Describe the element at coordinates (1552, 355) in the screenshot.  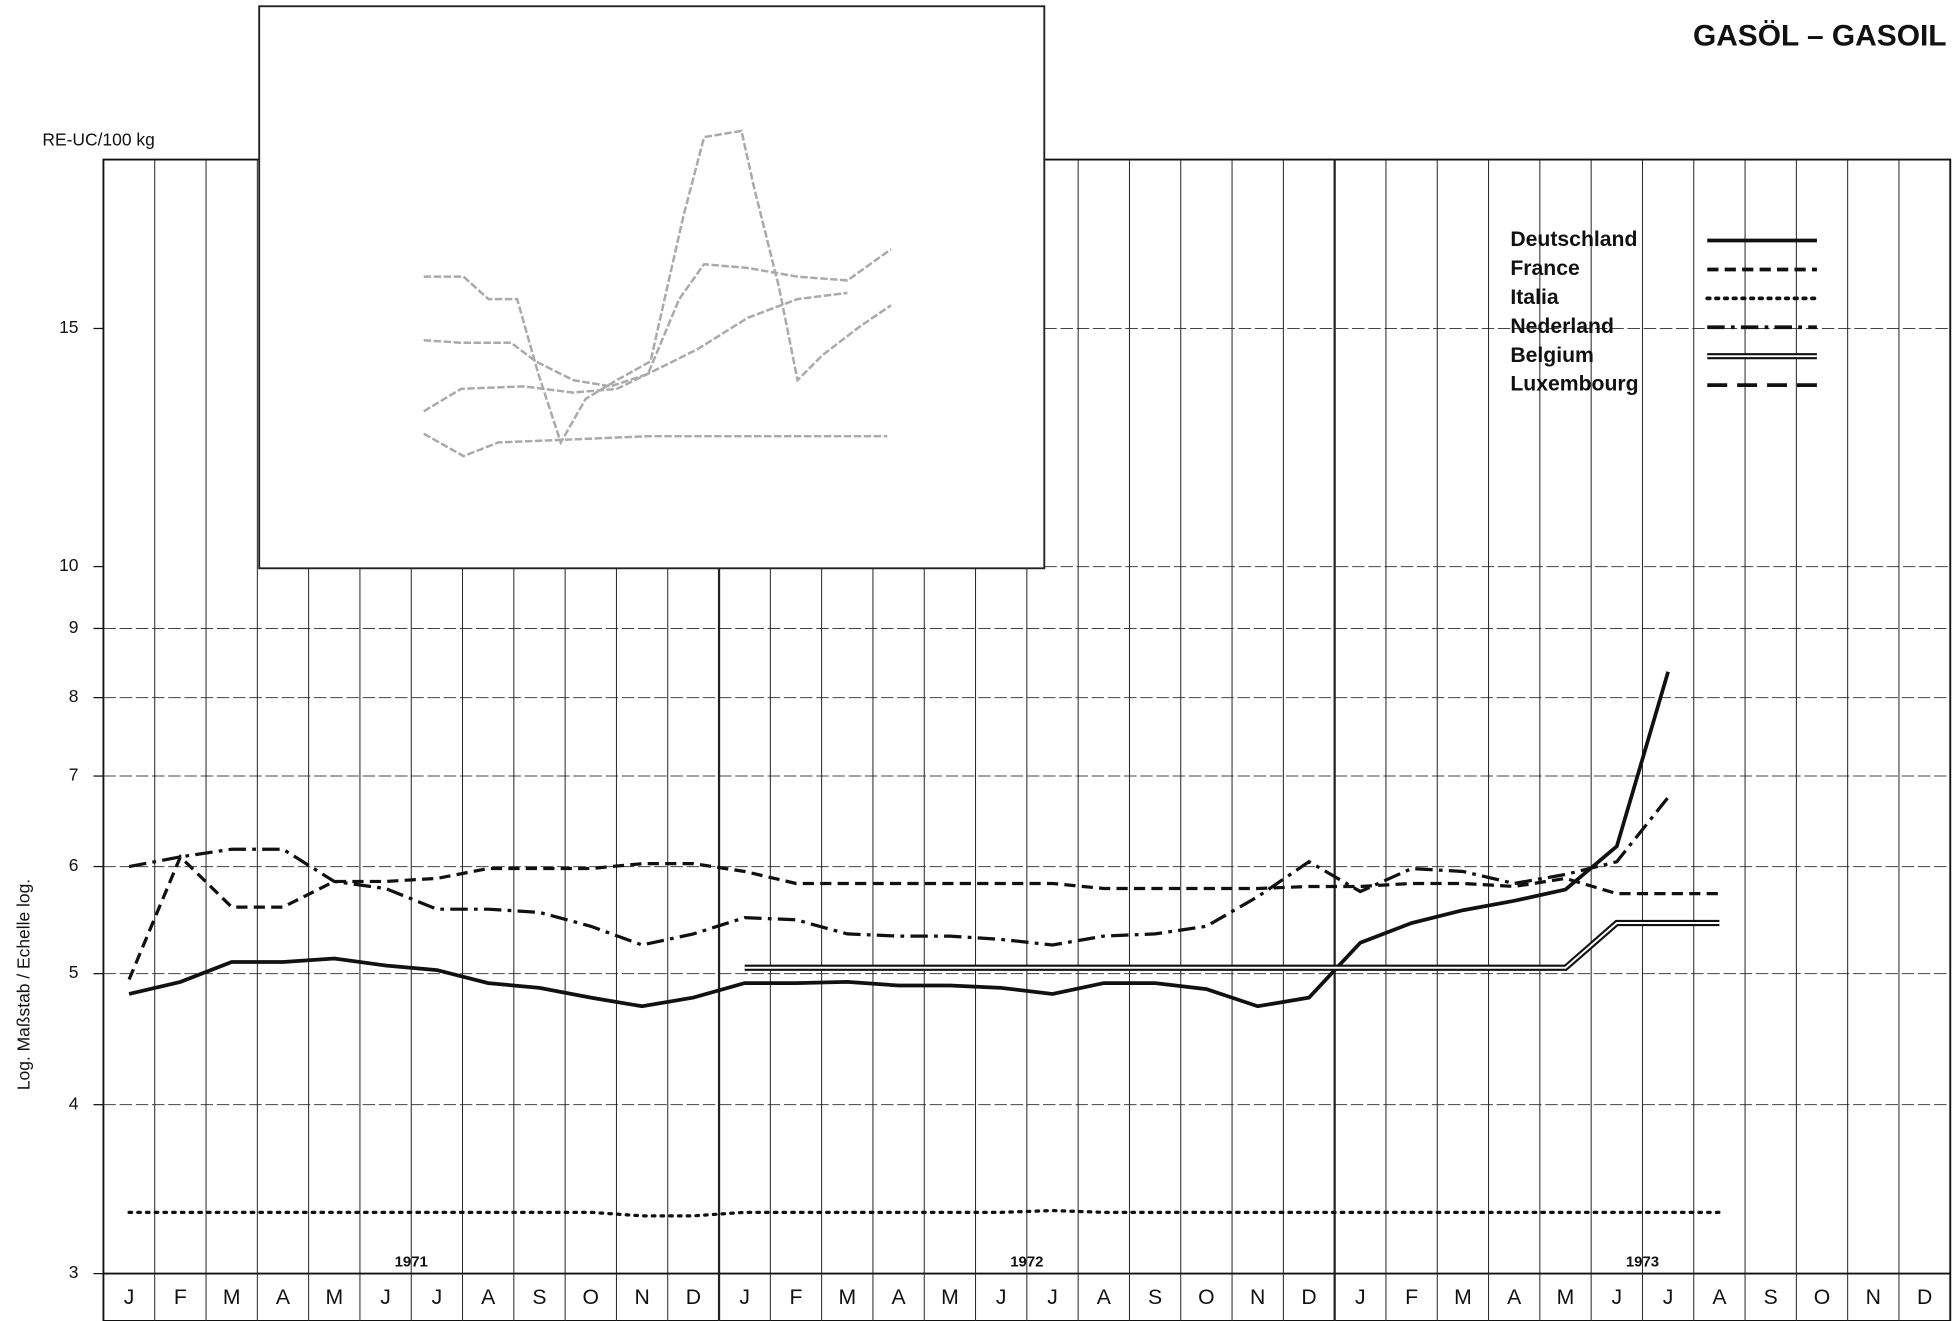
I see `legend-label: Belgium` at that location.